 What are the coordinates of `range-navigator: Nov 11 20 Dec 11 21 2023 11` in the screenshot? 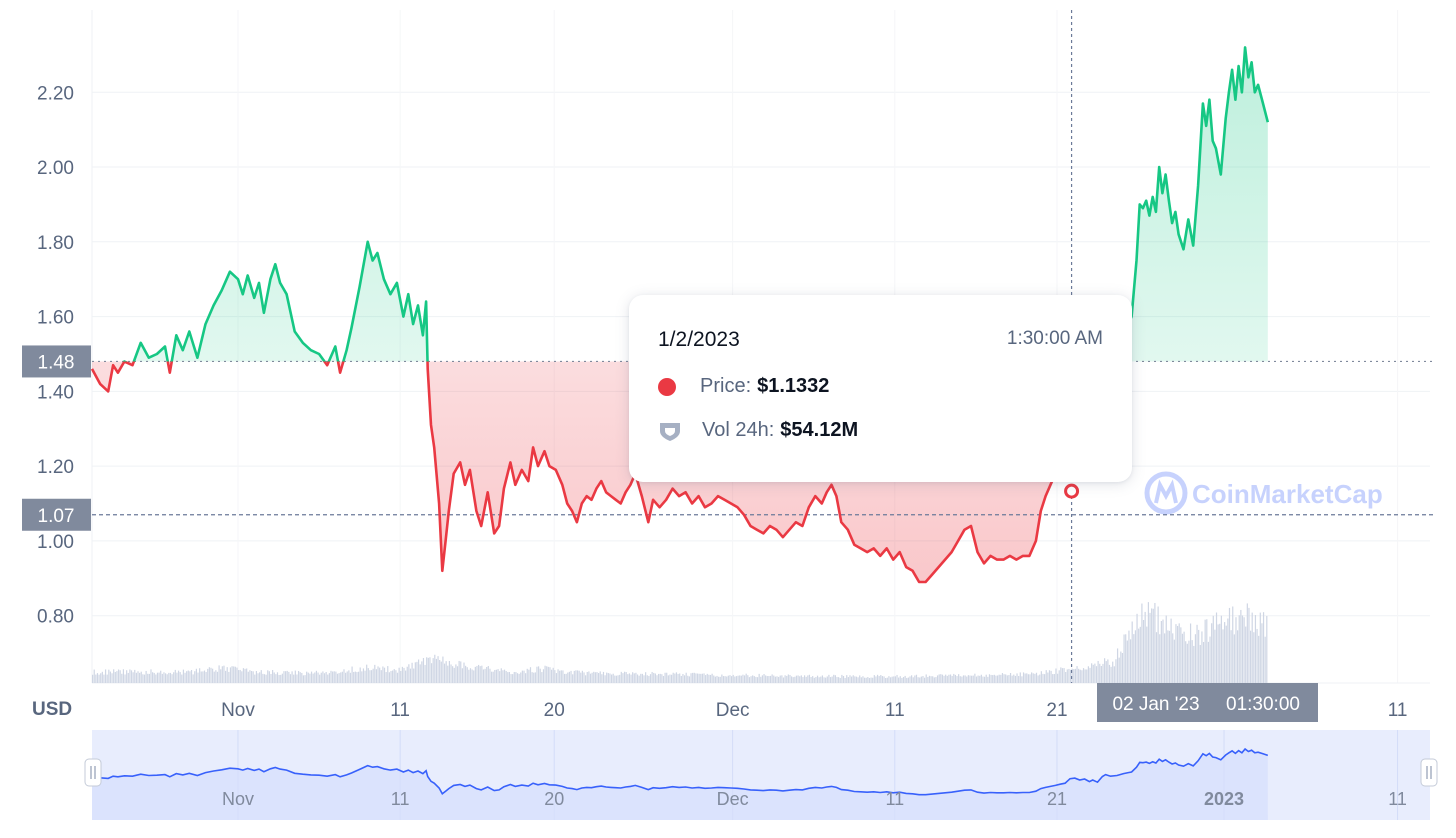 It's located at (761, 775).